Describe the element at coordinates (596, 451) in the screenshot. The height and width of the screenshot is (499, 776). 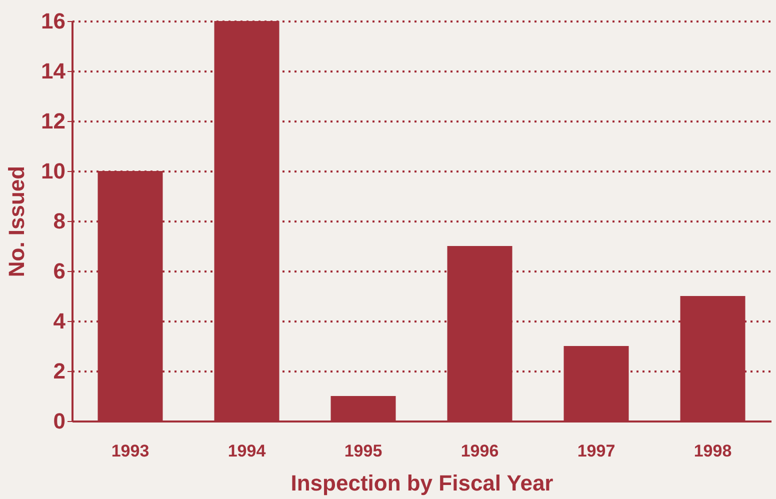
I see `x-tick-label: 1997` at that location.